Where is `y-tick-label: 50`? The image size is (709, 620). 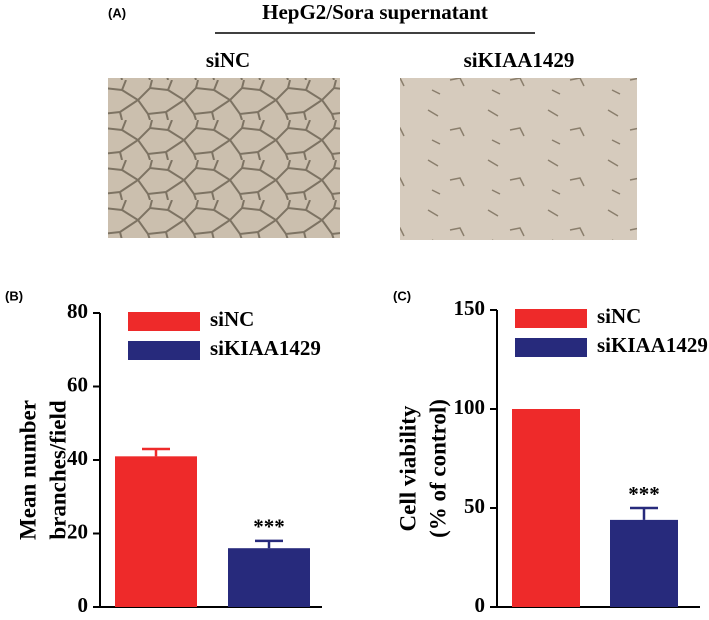 y-tick-label: 50 is located at coordinates (474, 506).